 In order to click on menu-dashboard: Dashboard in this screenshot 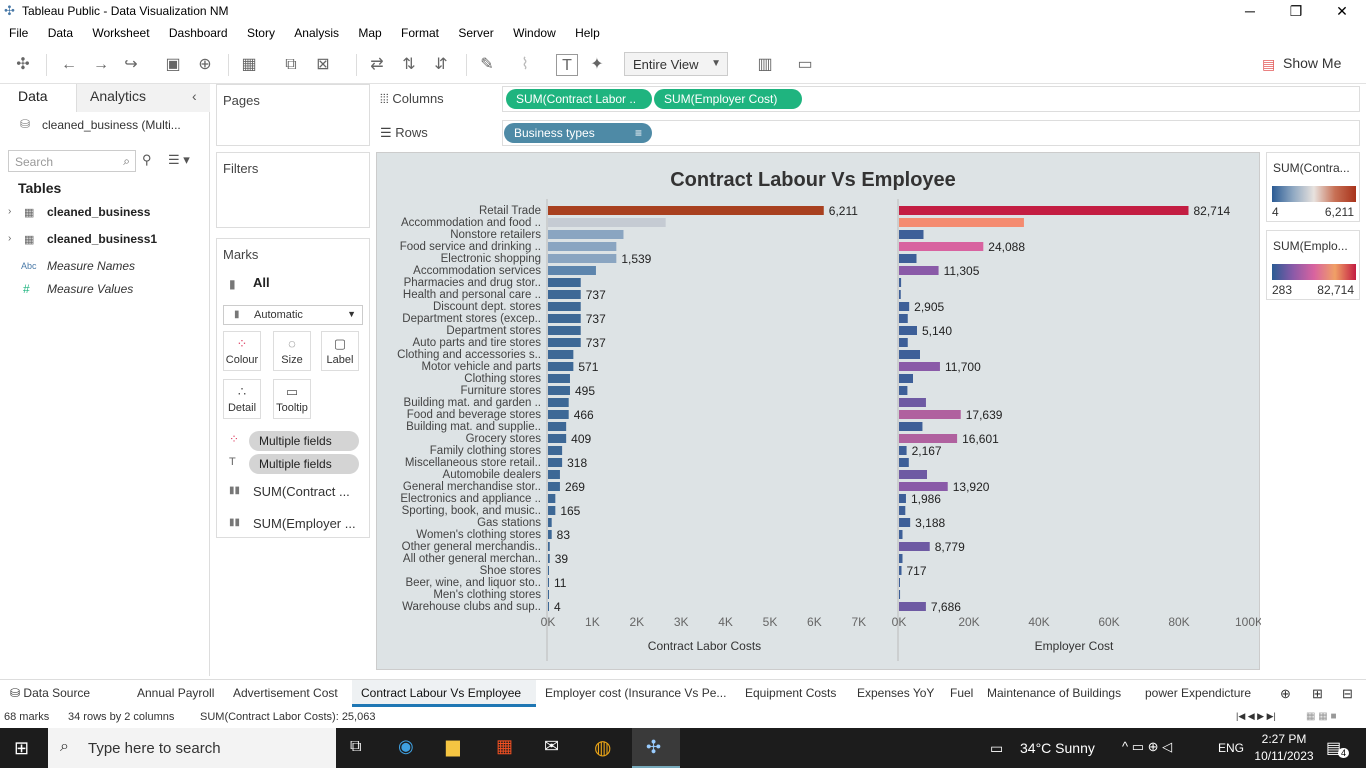, I will do `click(198, 33)`.